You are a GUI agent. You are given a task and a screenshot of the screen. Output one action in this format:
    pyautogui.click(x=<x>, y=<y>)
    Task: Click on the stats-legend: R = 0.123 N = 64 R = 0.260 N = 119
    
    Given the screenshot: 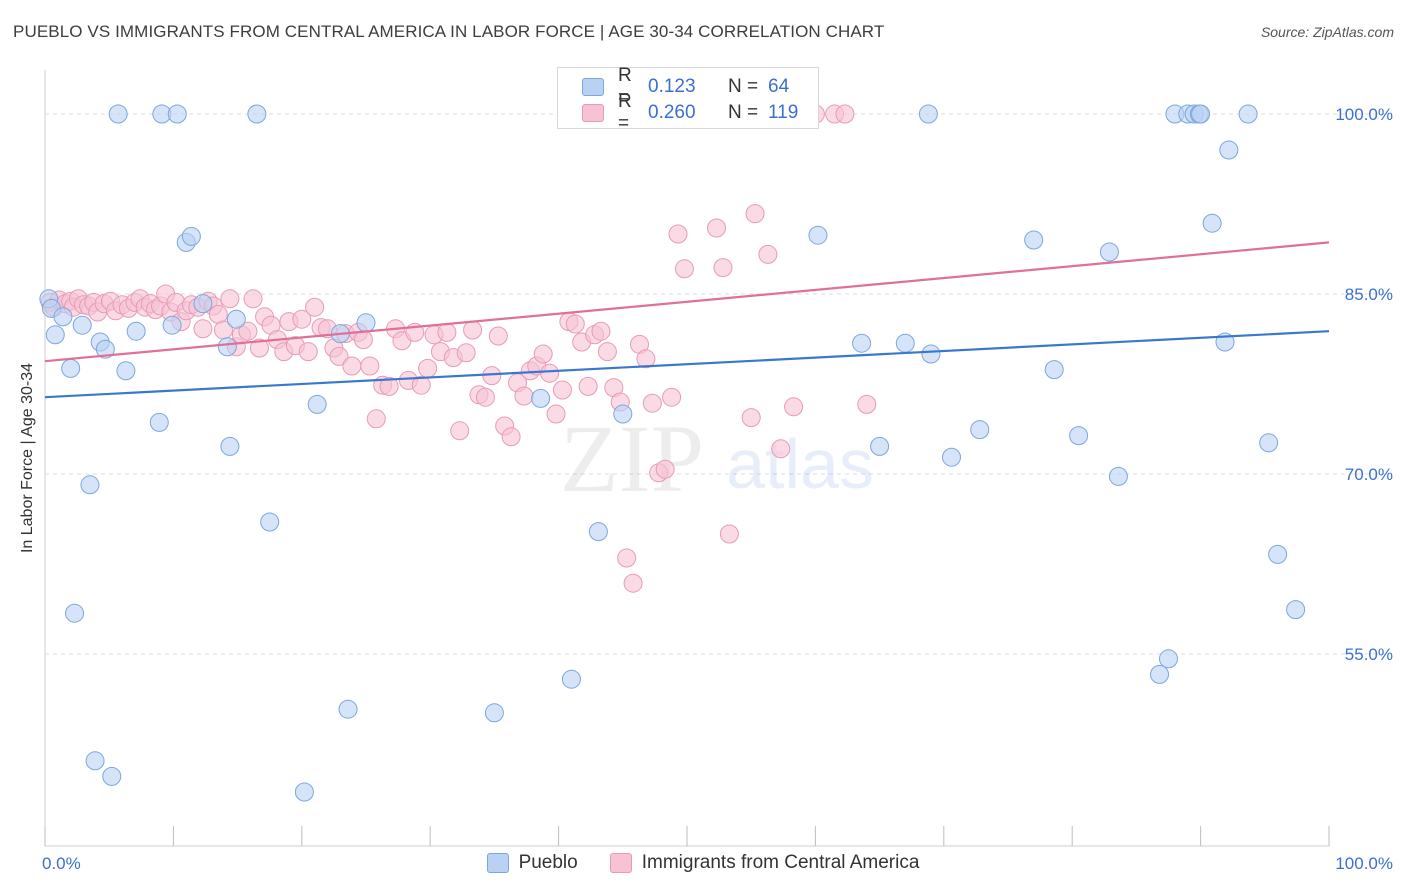 What is the action you would take?
    pyautogui.click(x=688, y=99)
    